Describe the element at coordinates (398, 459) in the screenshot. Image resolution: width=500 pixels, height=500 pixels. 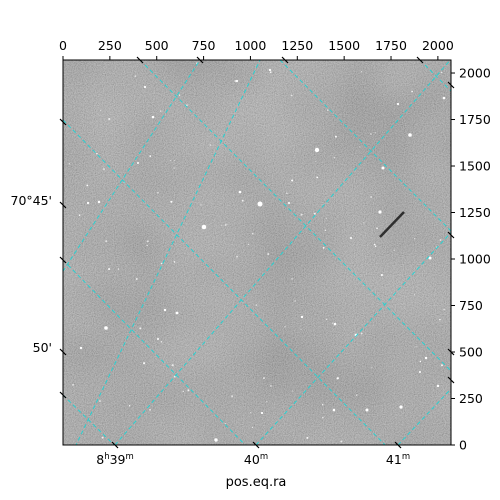
I see `ra-tick-label: 41m` at that location.